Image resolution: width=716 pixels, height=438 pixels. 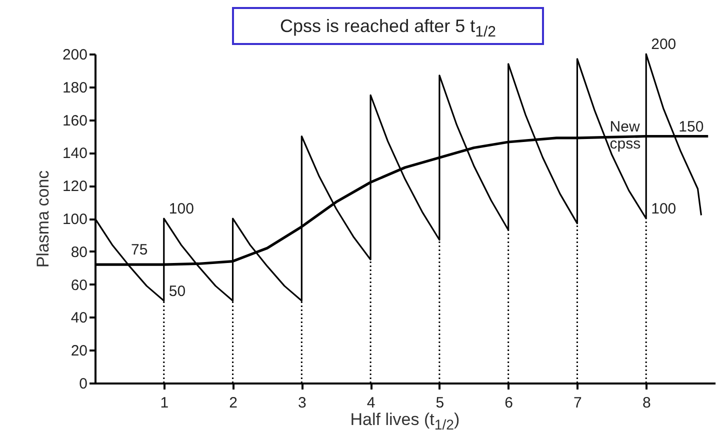 I want to click on x-tick-label: 4, so click(x=371, y=403).